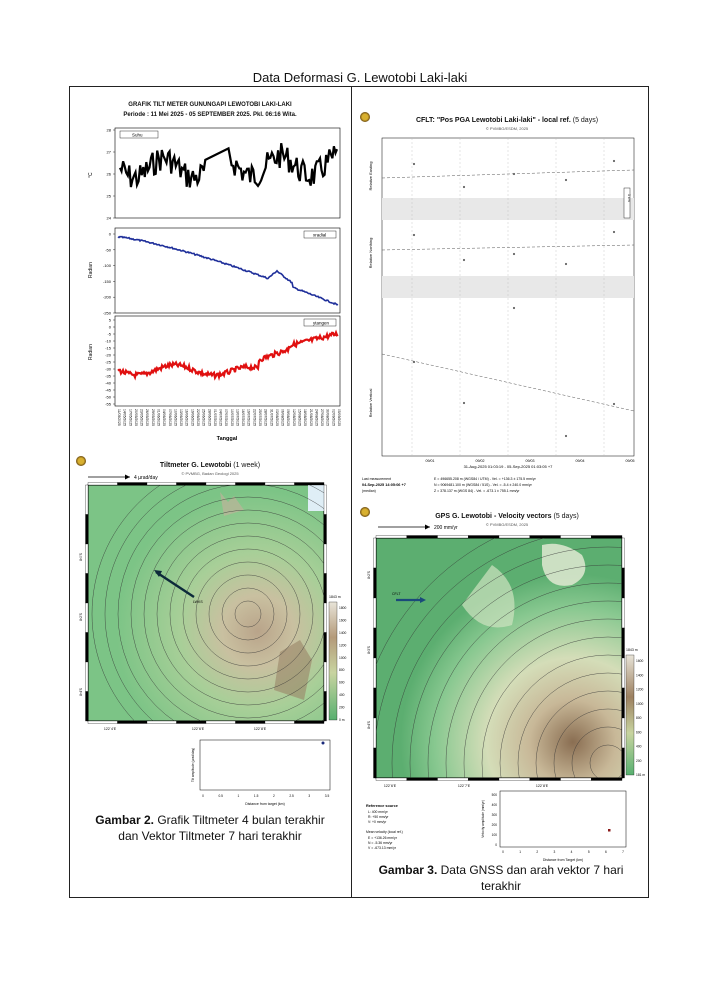 This screenshot has height=991, width=720. Describe the element at coordinates (640, 704) in the screenshot. I see `colorbar-tick-label: 1000` at that location.